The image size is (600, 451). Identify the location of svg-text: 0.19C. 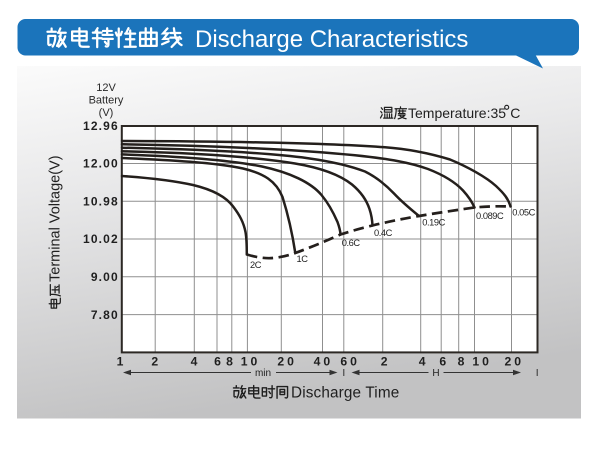
(433, 223).